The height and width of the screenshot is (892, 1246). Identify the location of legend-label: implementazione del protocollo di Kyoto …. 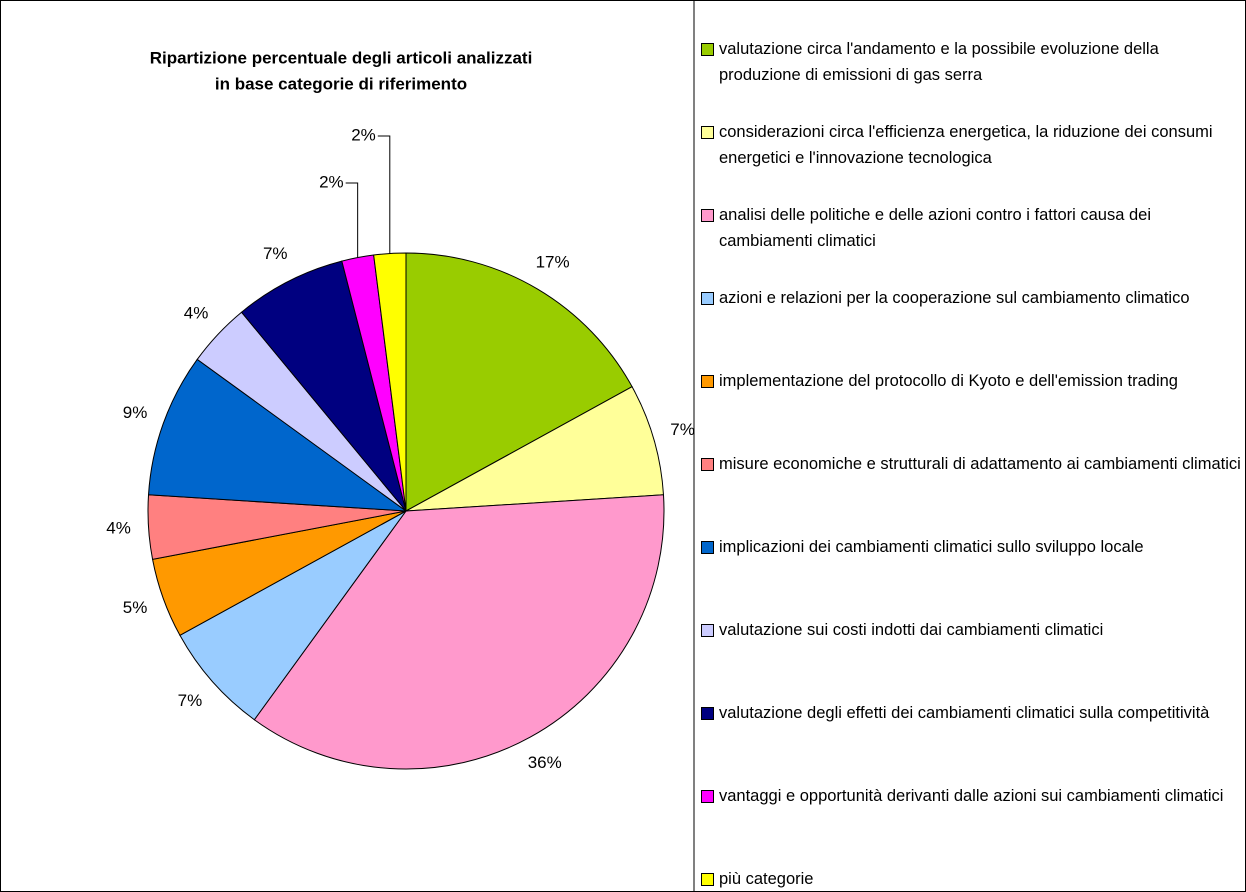
(948, 381).